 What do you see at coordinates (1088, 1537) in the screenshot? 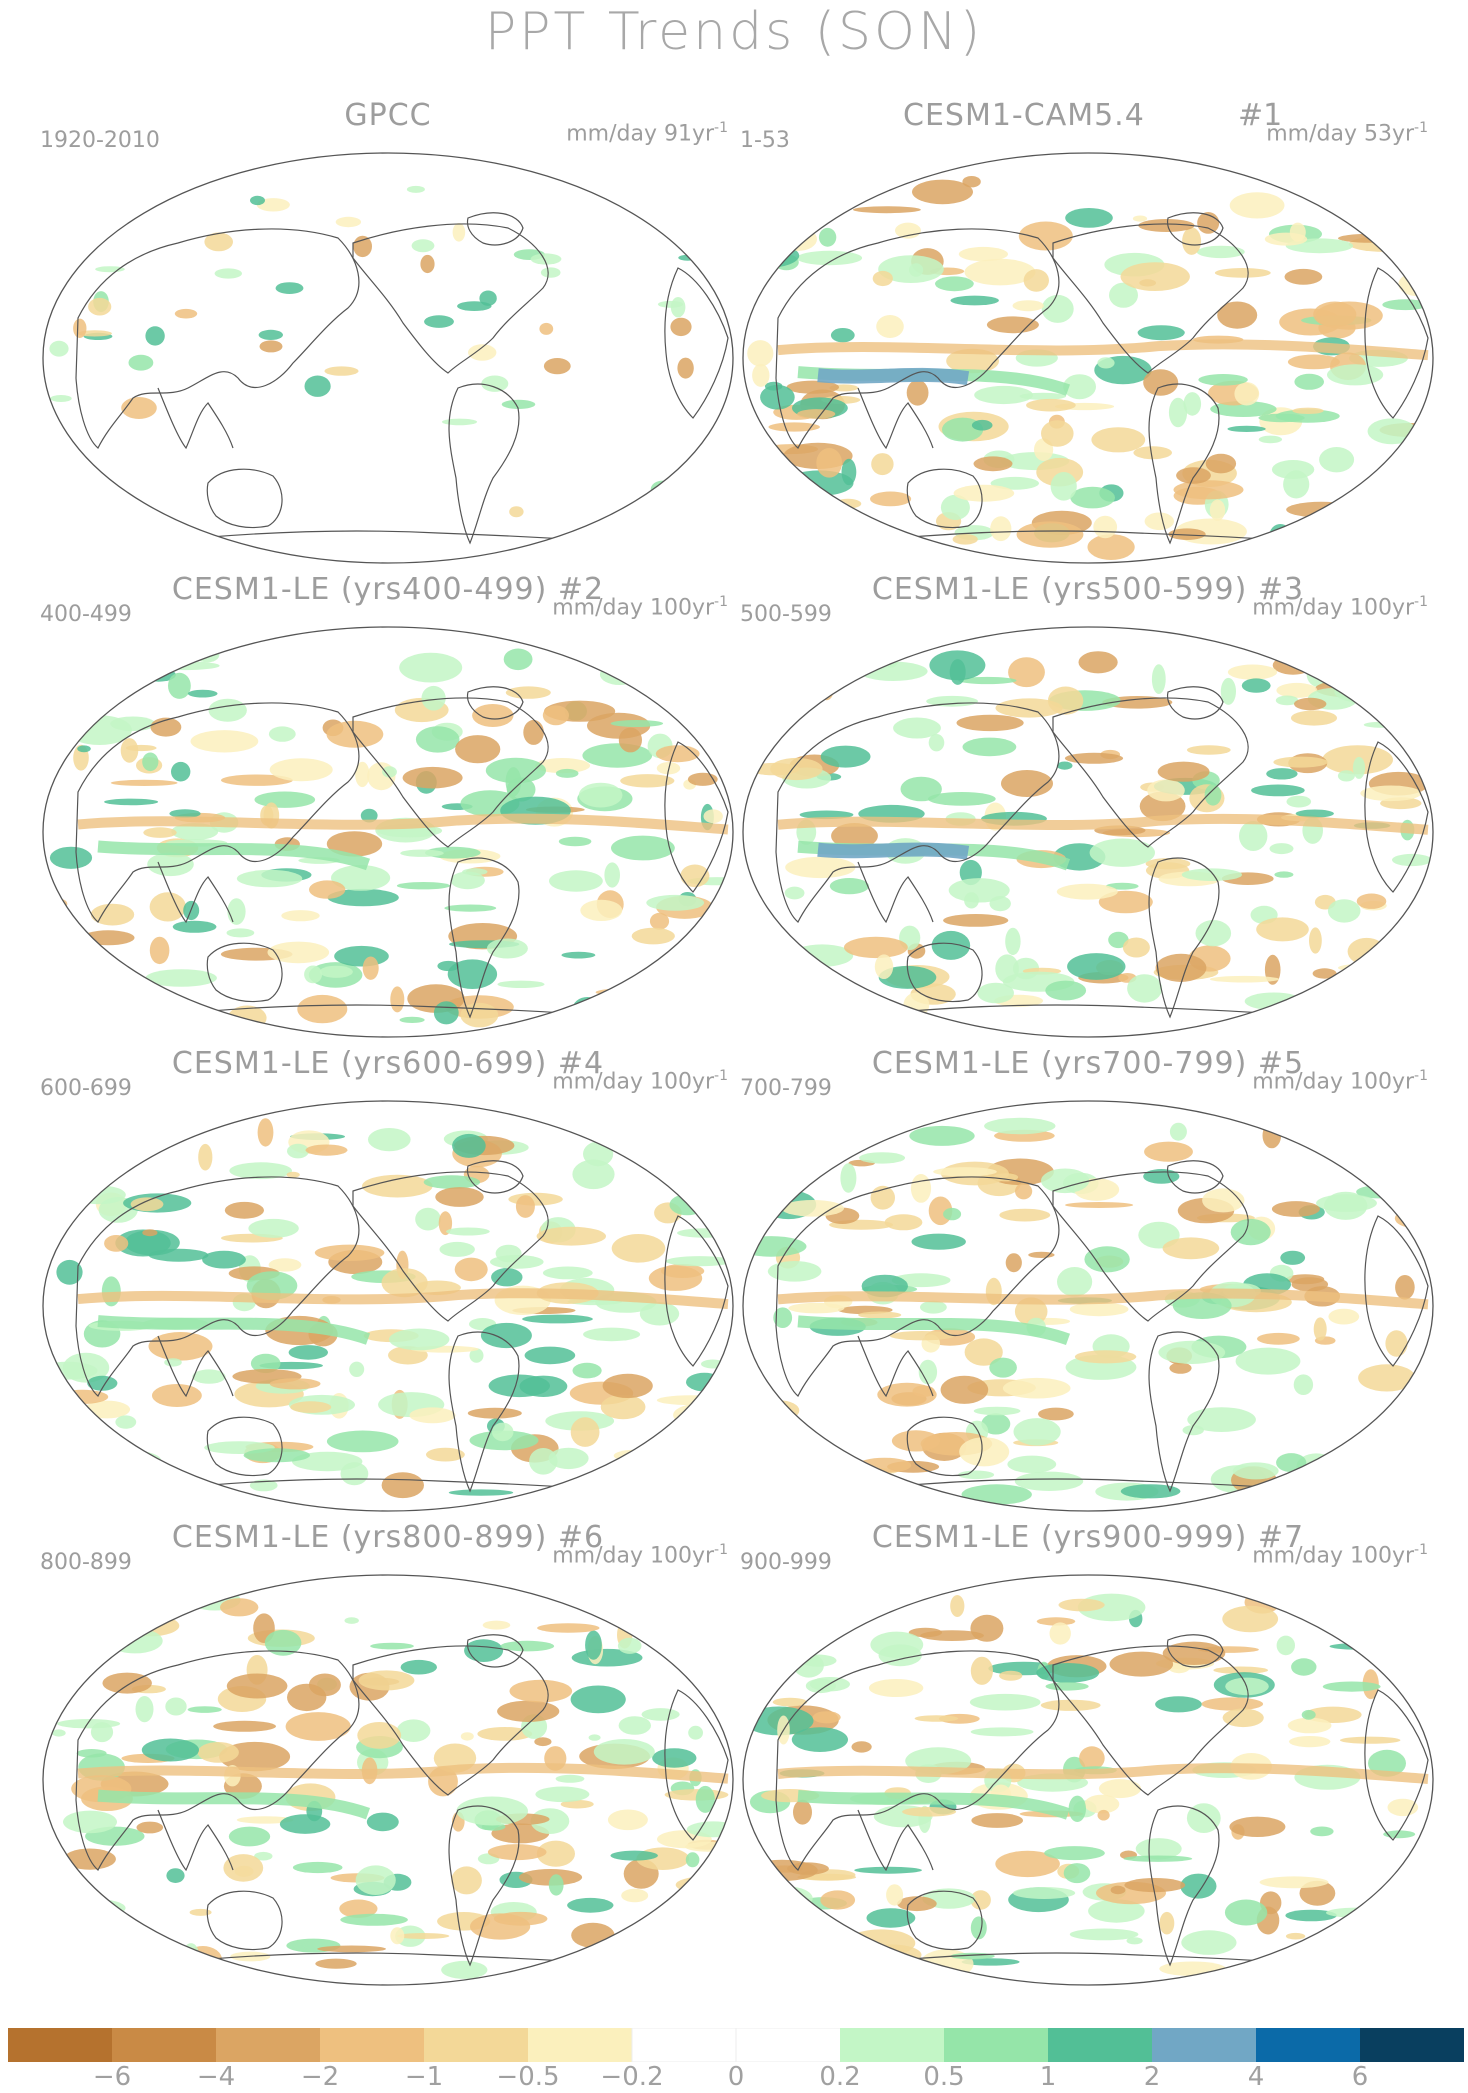
I see `panel-title: CESM1-LE (yrs900-999) #7` at bounding box center [1088, 1537].